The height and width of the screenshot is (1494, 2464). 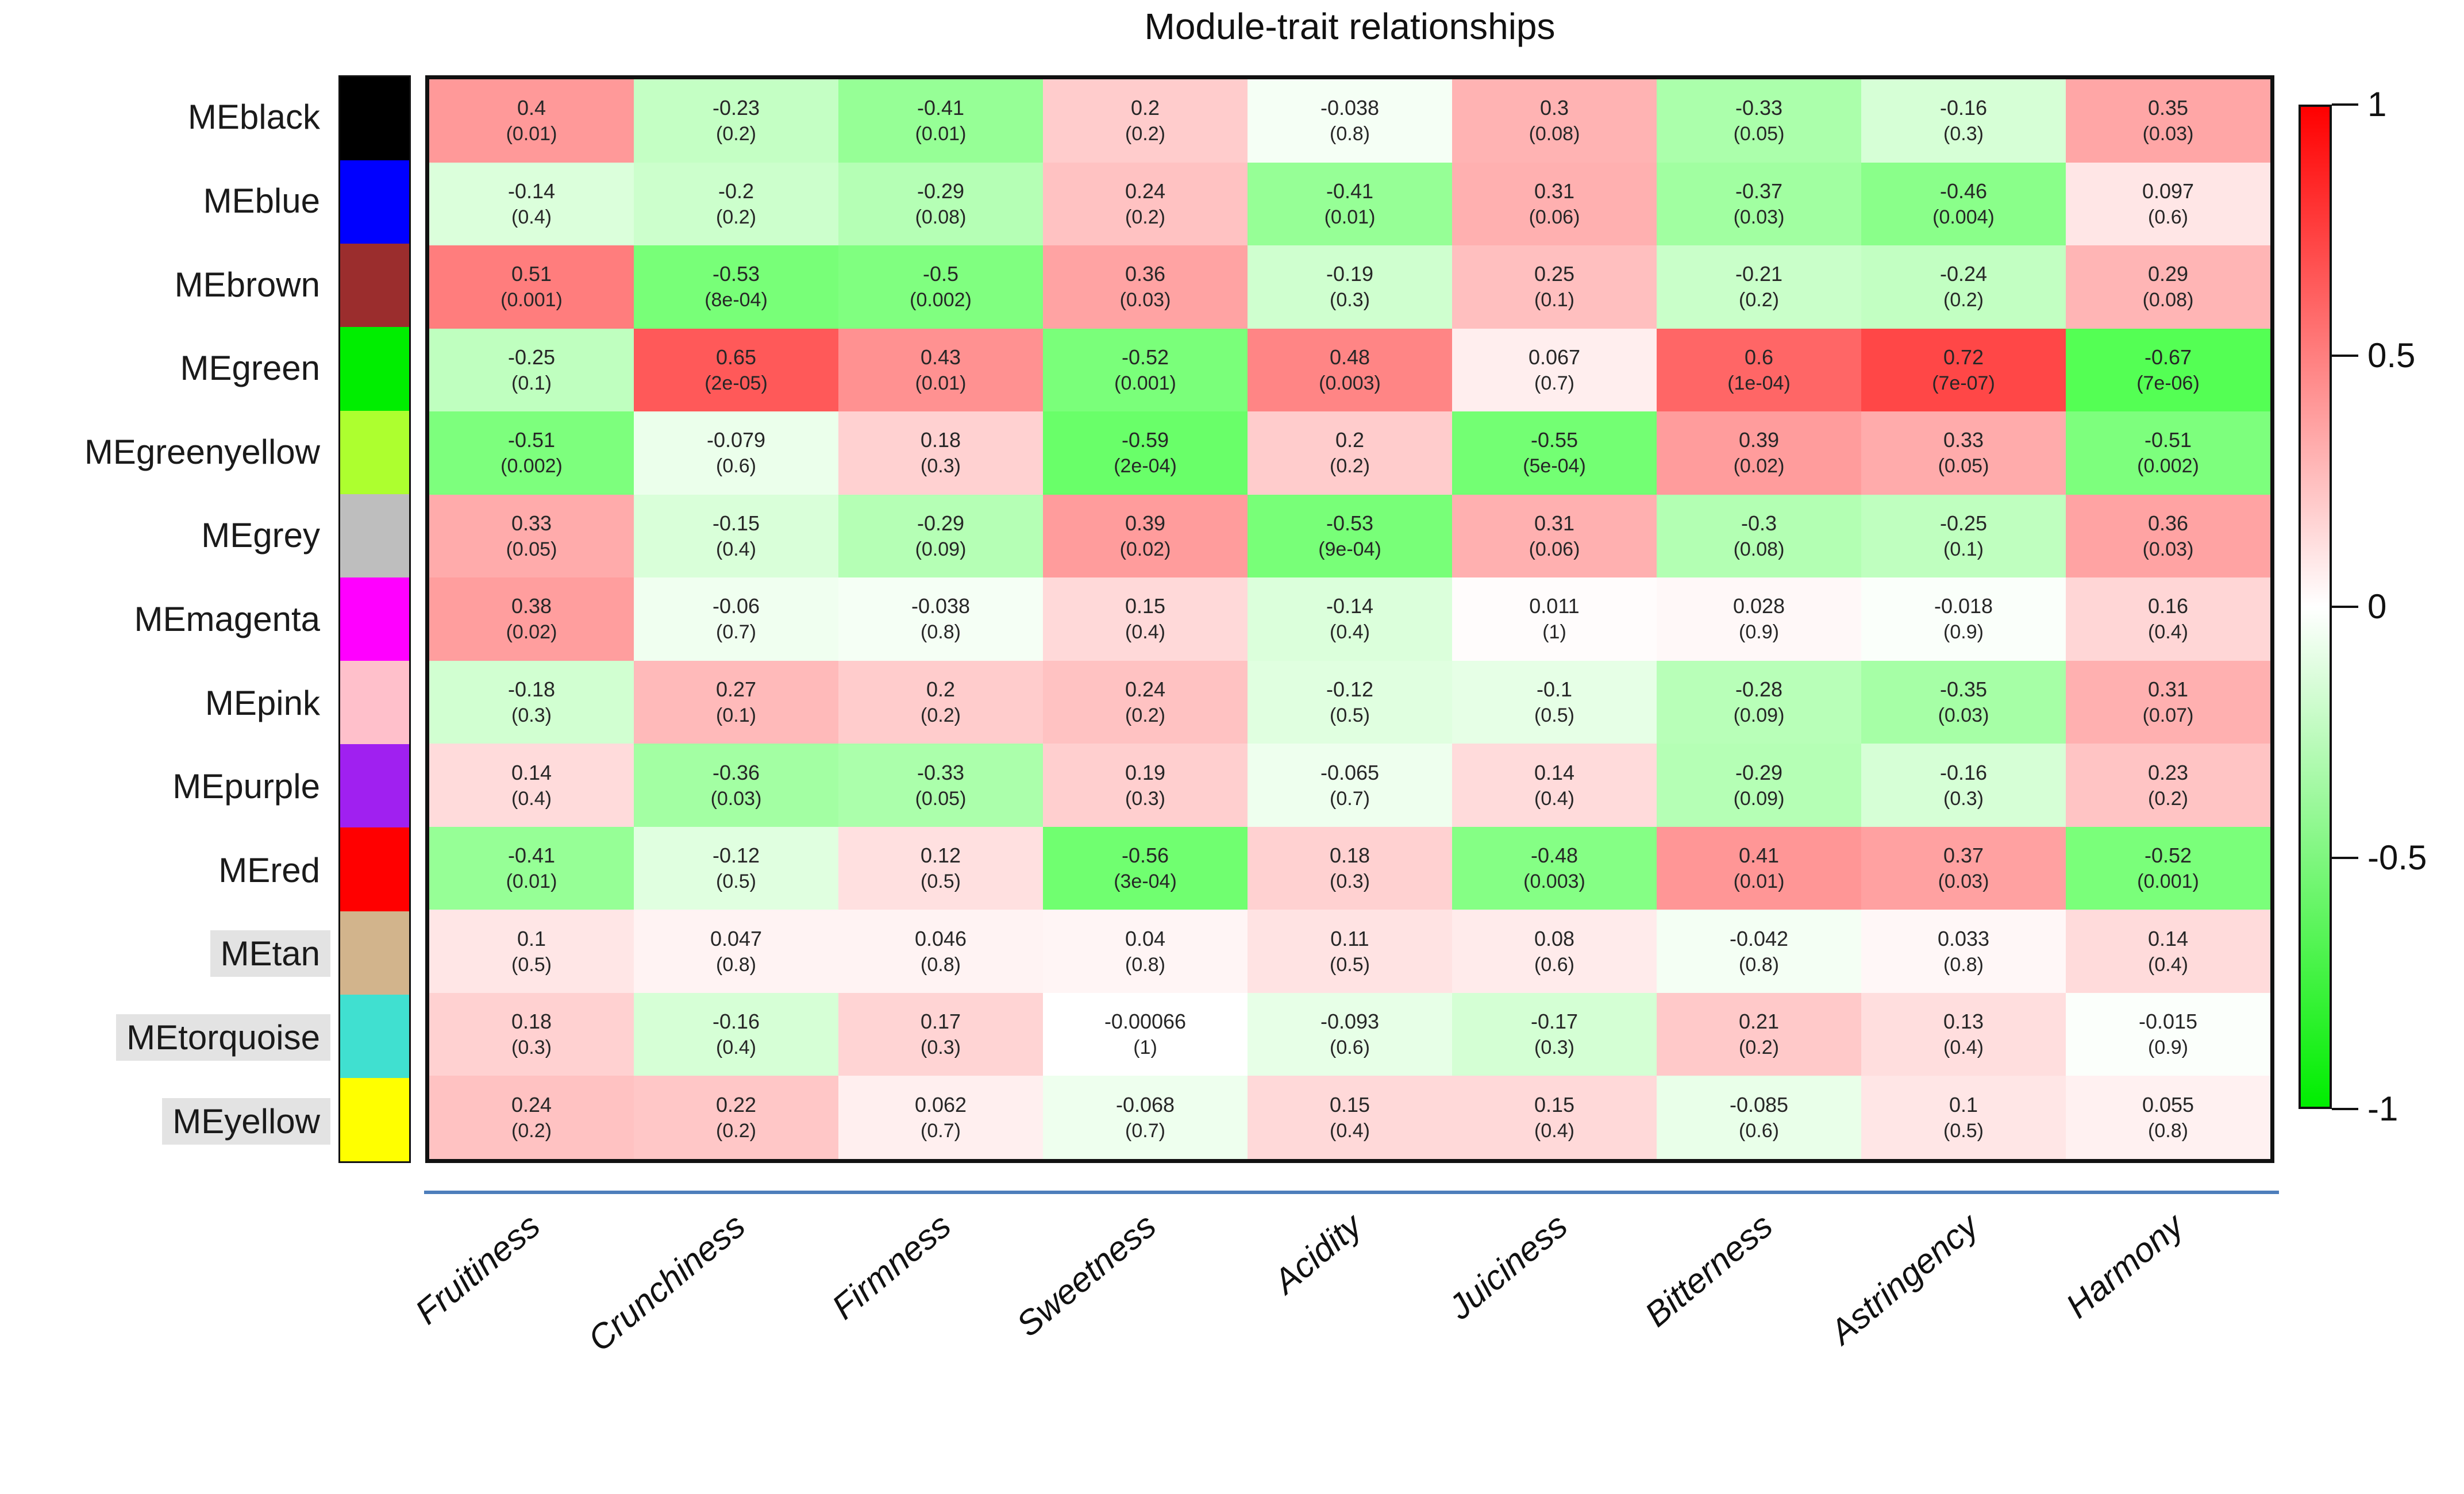 What do you see at coordinates (165, 703) in the screenshot?
I see `row-label: MEpink` at bounding box center [165, 703].